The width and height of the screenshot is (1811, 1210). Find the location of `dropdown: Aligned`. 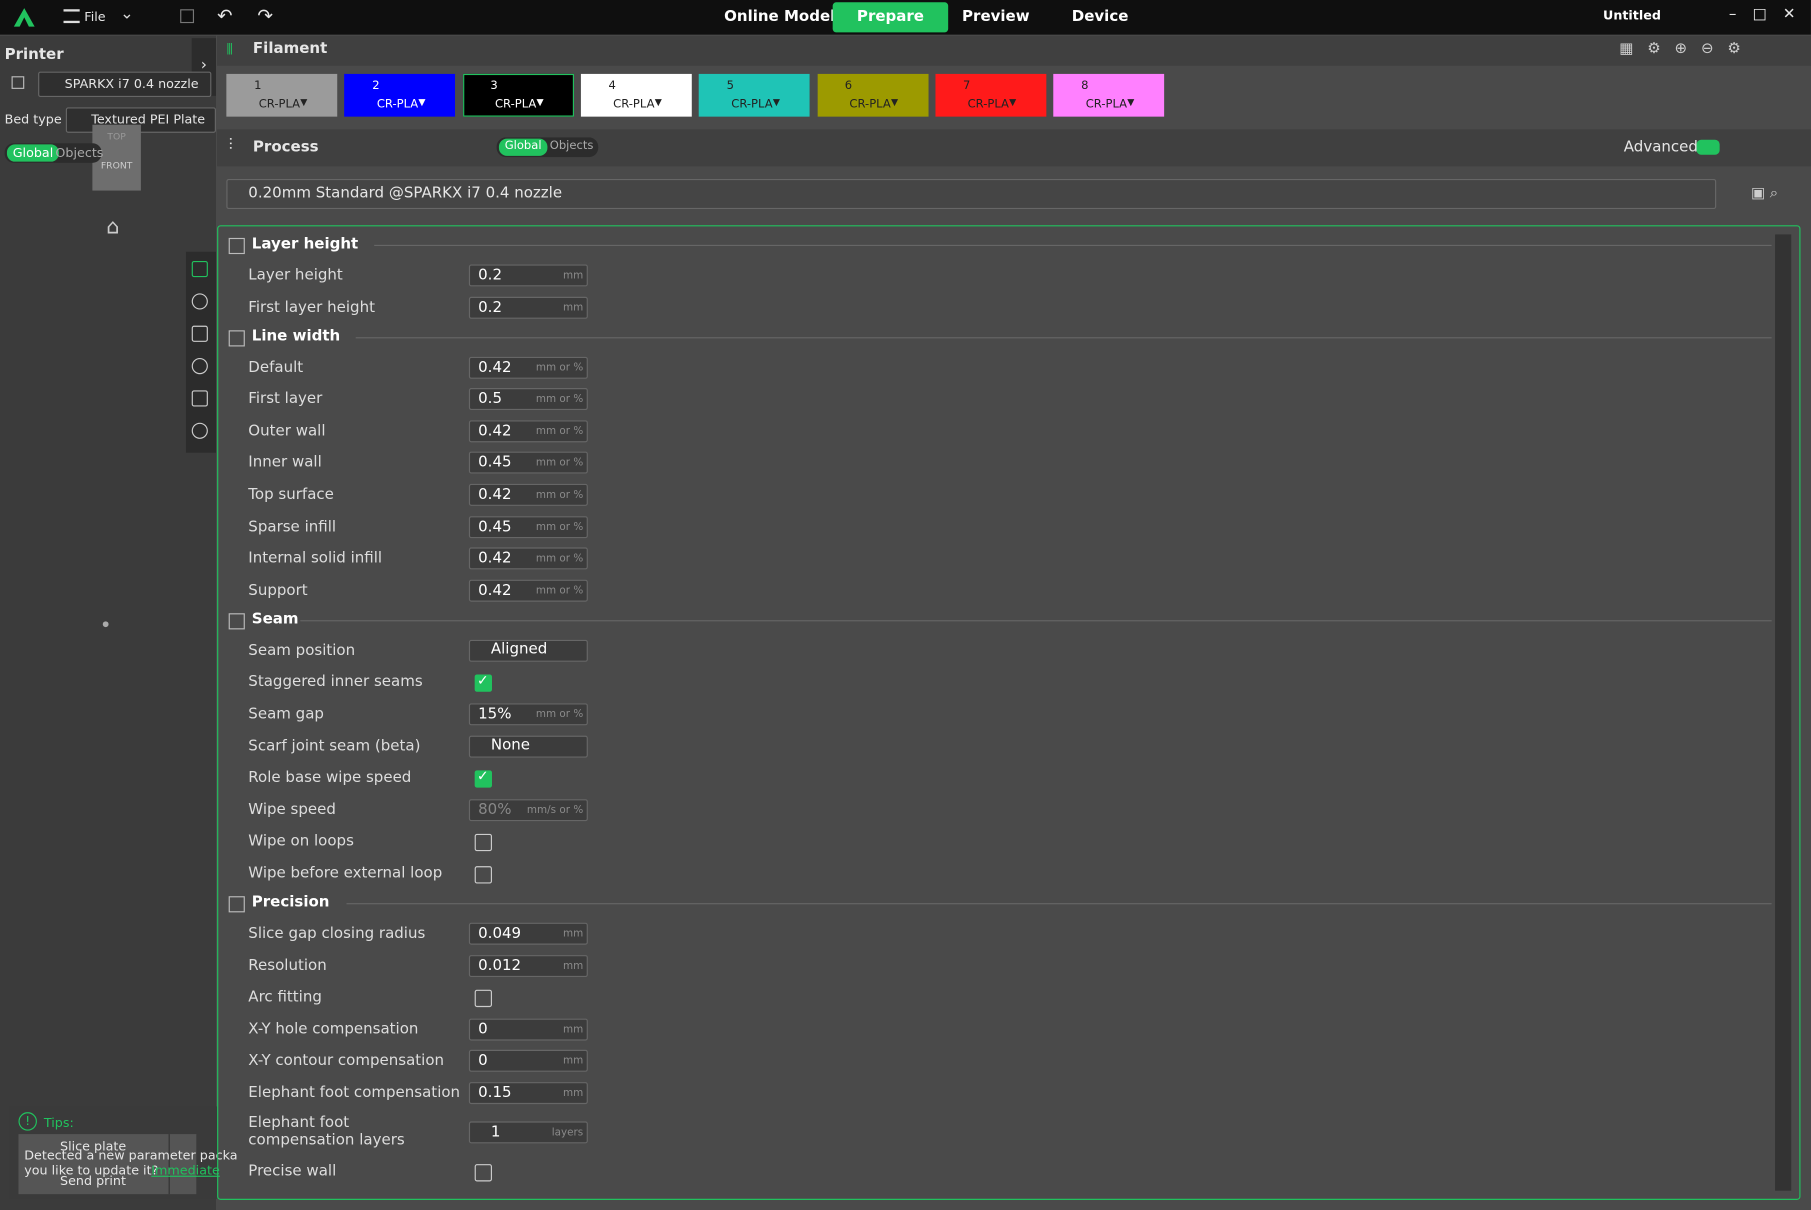

dropdown: Aligned is located at coordinates (528, 650).